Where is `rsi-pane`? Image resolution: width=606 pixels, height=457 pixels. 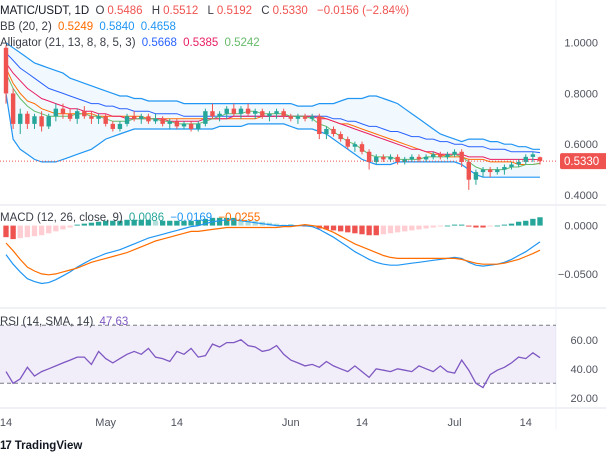
rsi-pane is located at coordinates (278, 356).